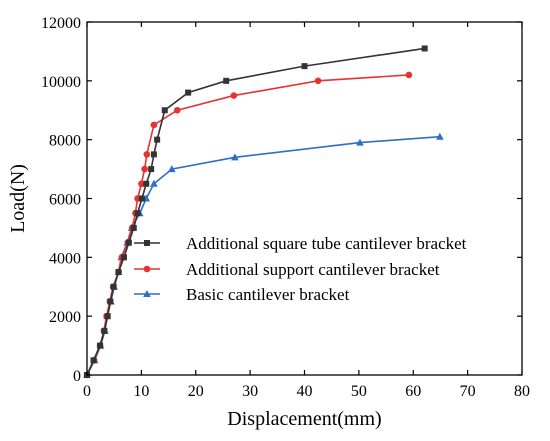  What do you see at coordinates (65, 200) in the screenshot?
I see `y-tick-label: 6000` at bounding box center [65, 200].